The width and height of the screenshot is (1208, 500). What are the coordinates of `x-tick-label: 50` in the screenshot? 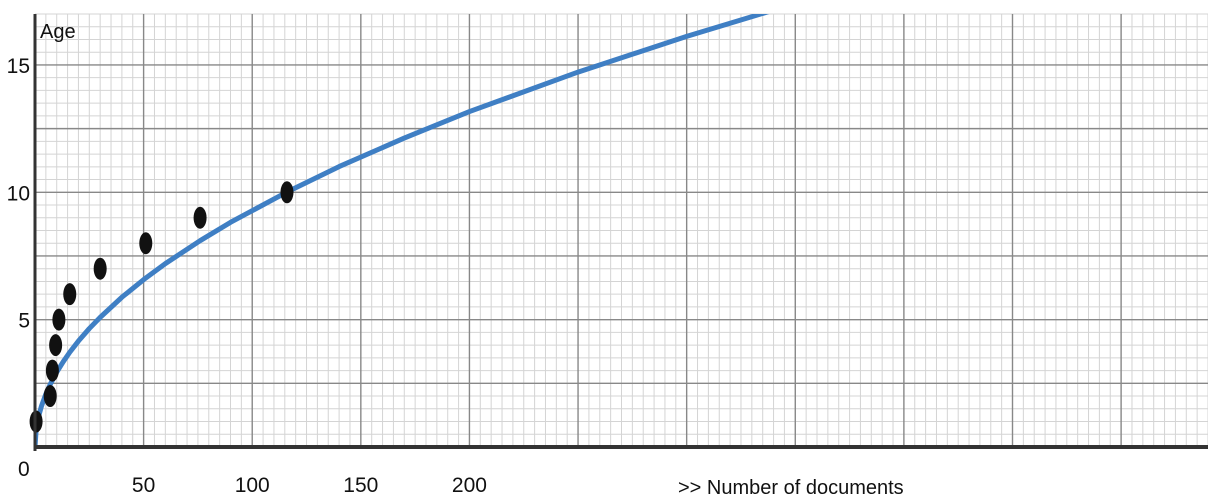 It's located at (143, 485).